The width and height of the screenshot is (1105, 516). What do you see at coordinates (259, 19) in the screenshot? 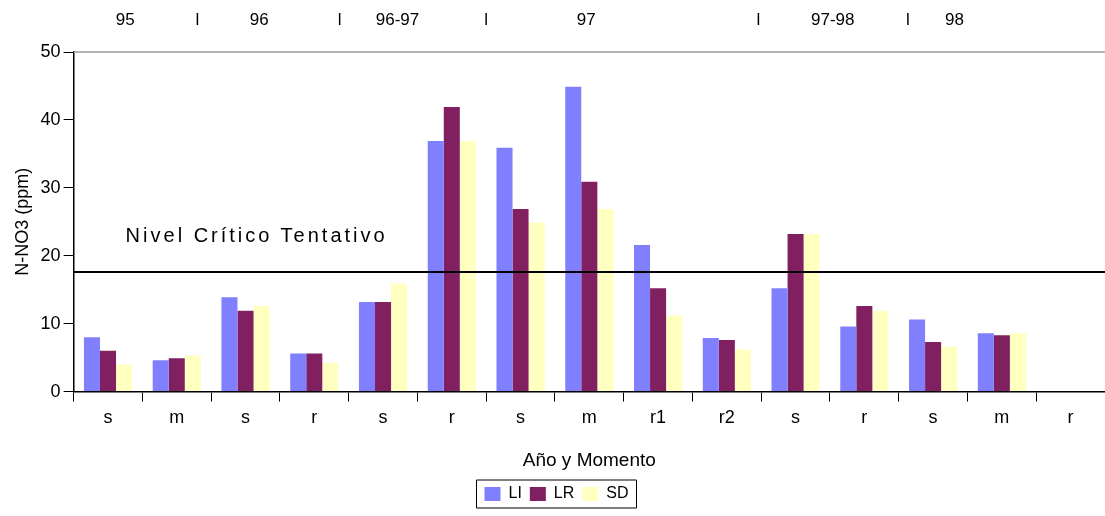
I see `text: 96` at bounding box center [259, 19].